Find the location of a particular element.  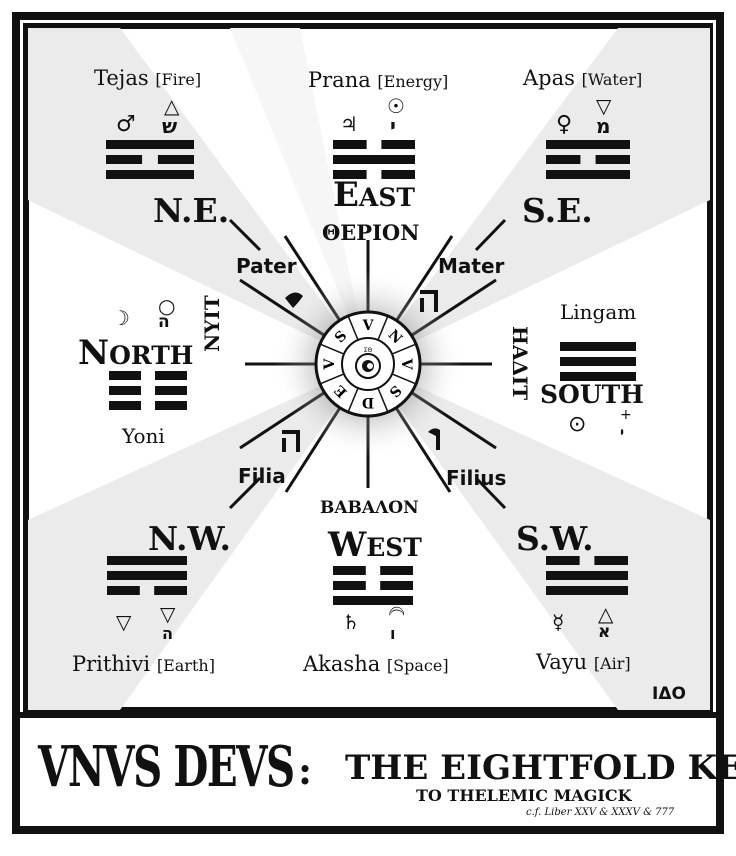

center-core-pupil is located at coordinates (370, 366).